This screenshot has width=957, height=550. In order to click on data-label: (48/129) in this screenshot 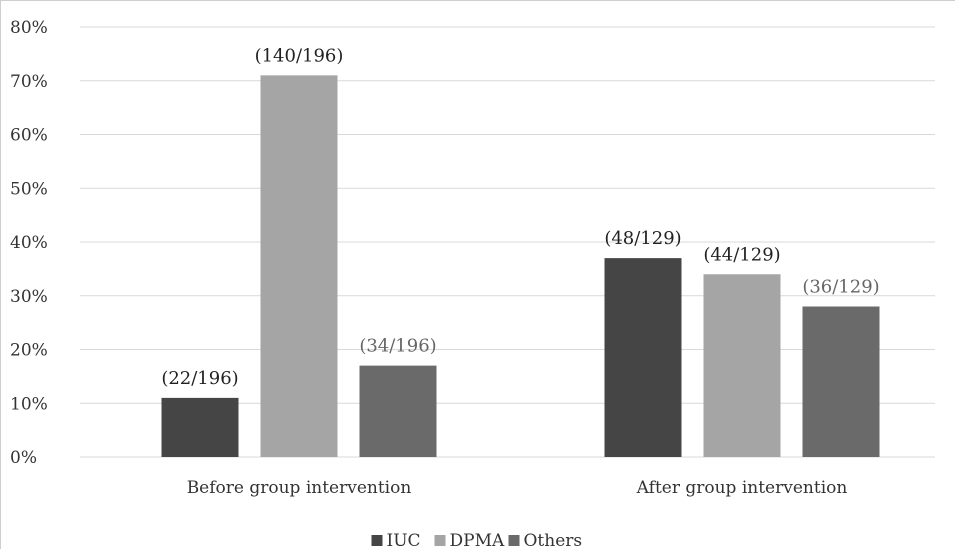, I will do `click(642, 238)`.